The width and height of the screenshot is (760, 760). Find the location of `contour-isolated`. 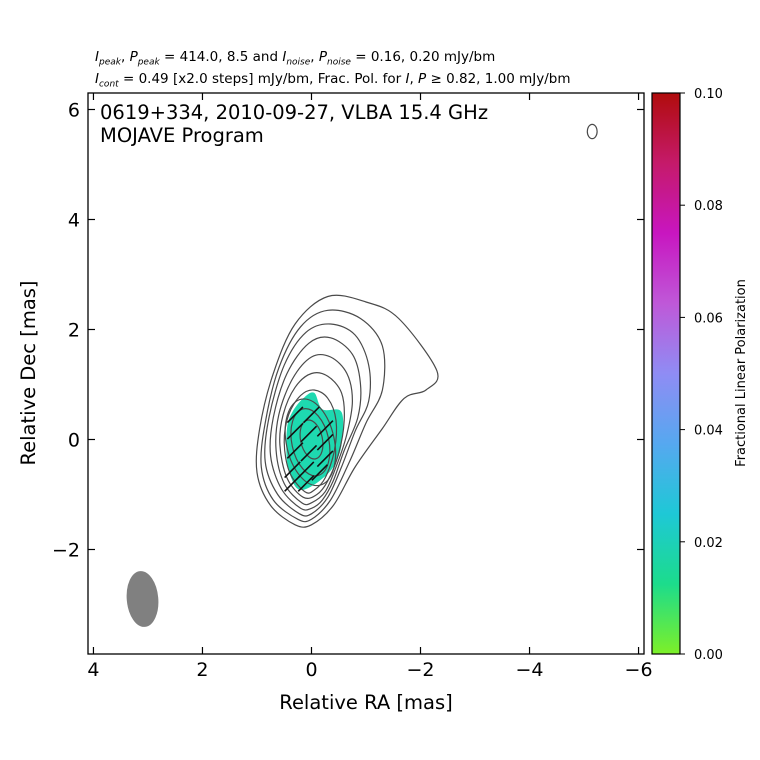

contour-isolated is located at coordinates (592, 131).